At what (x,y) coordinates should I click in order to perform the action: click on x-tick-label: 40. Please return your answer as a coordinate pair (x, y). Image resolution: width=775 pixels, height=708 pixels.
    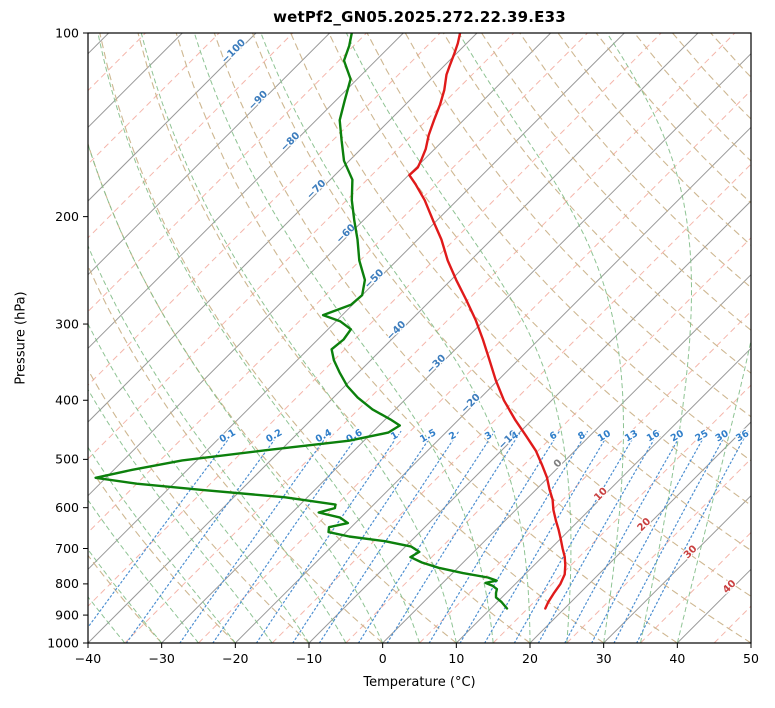
    Looking at the image, I should click on (677, 658).